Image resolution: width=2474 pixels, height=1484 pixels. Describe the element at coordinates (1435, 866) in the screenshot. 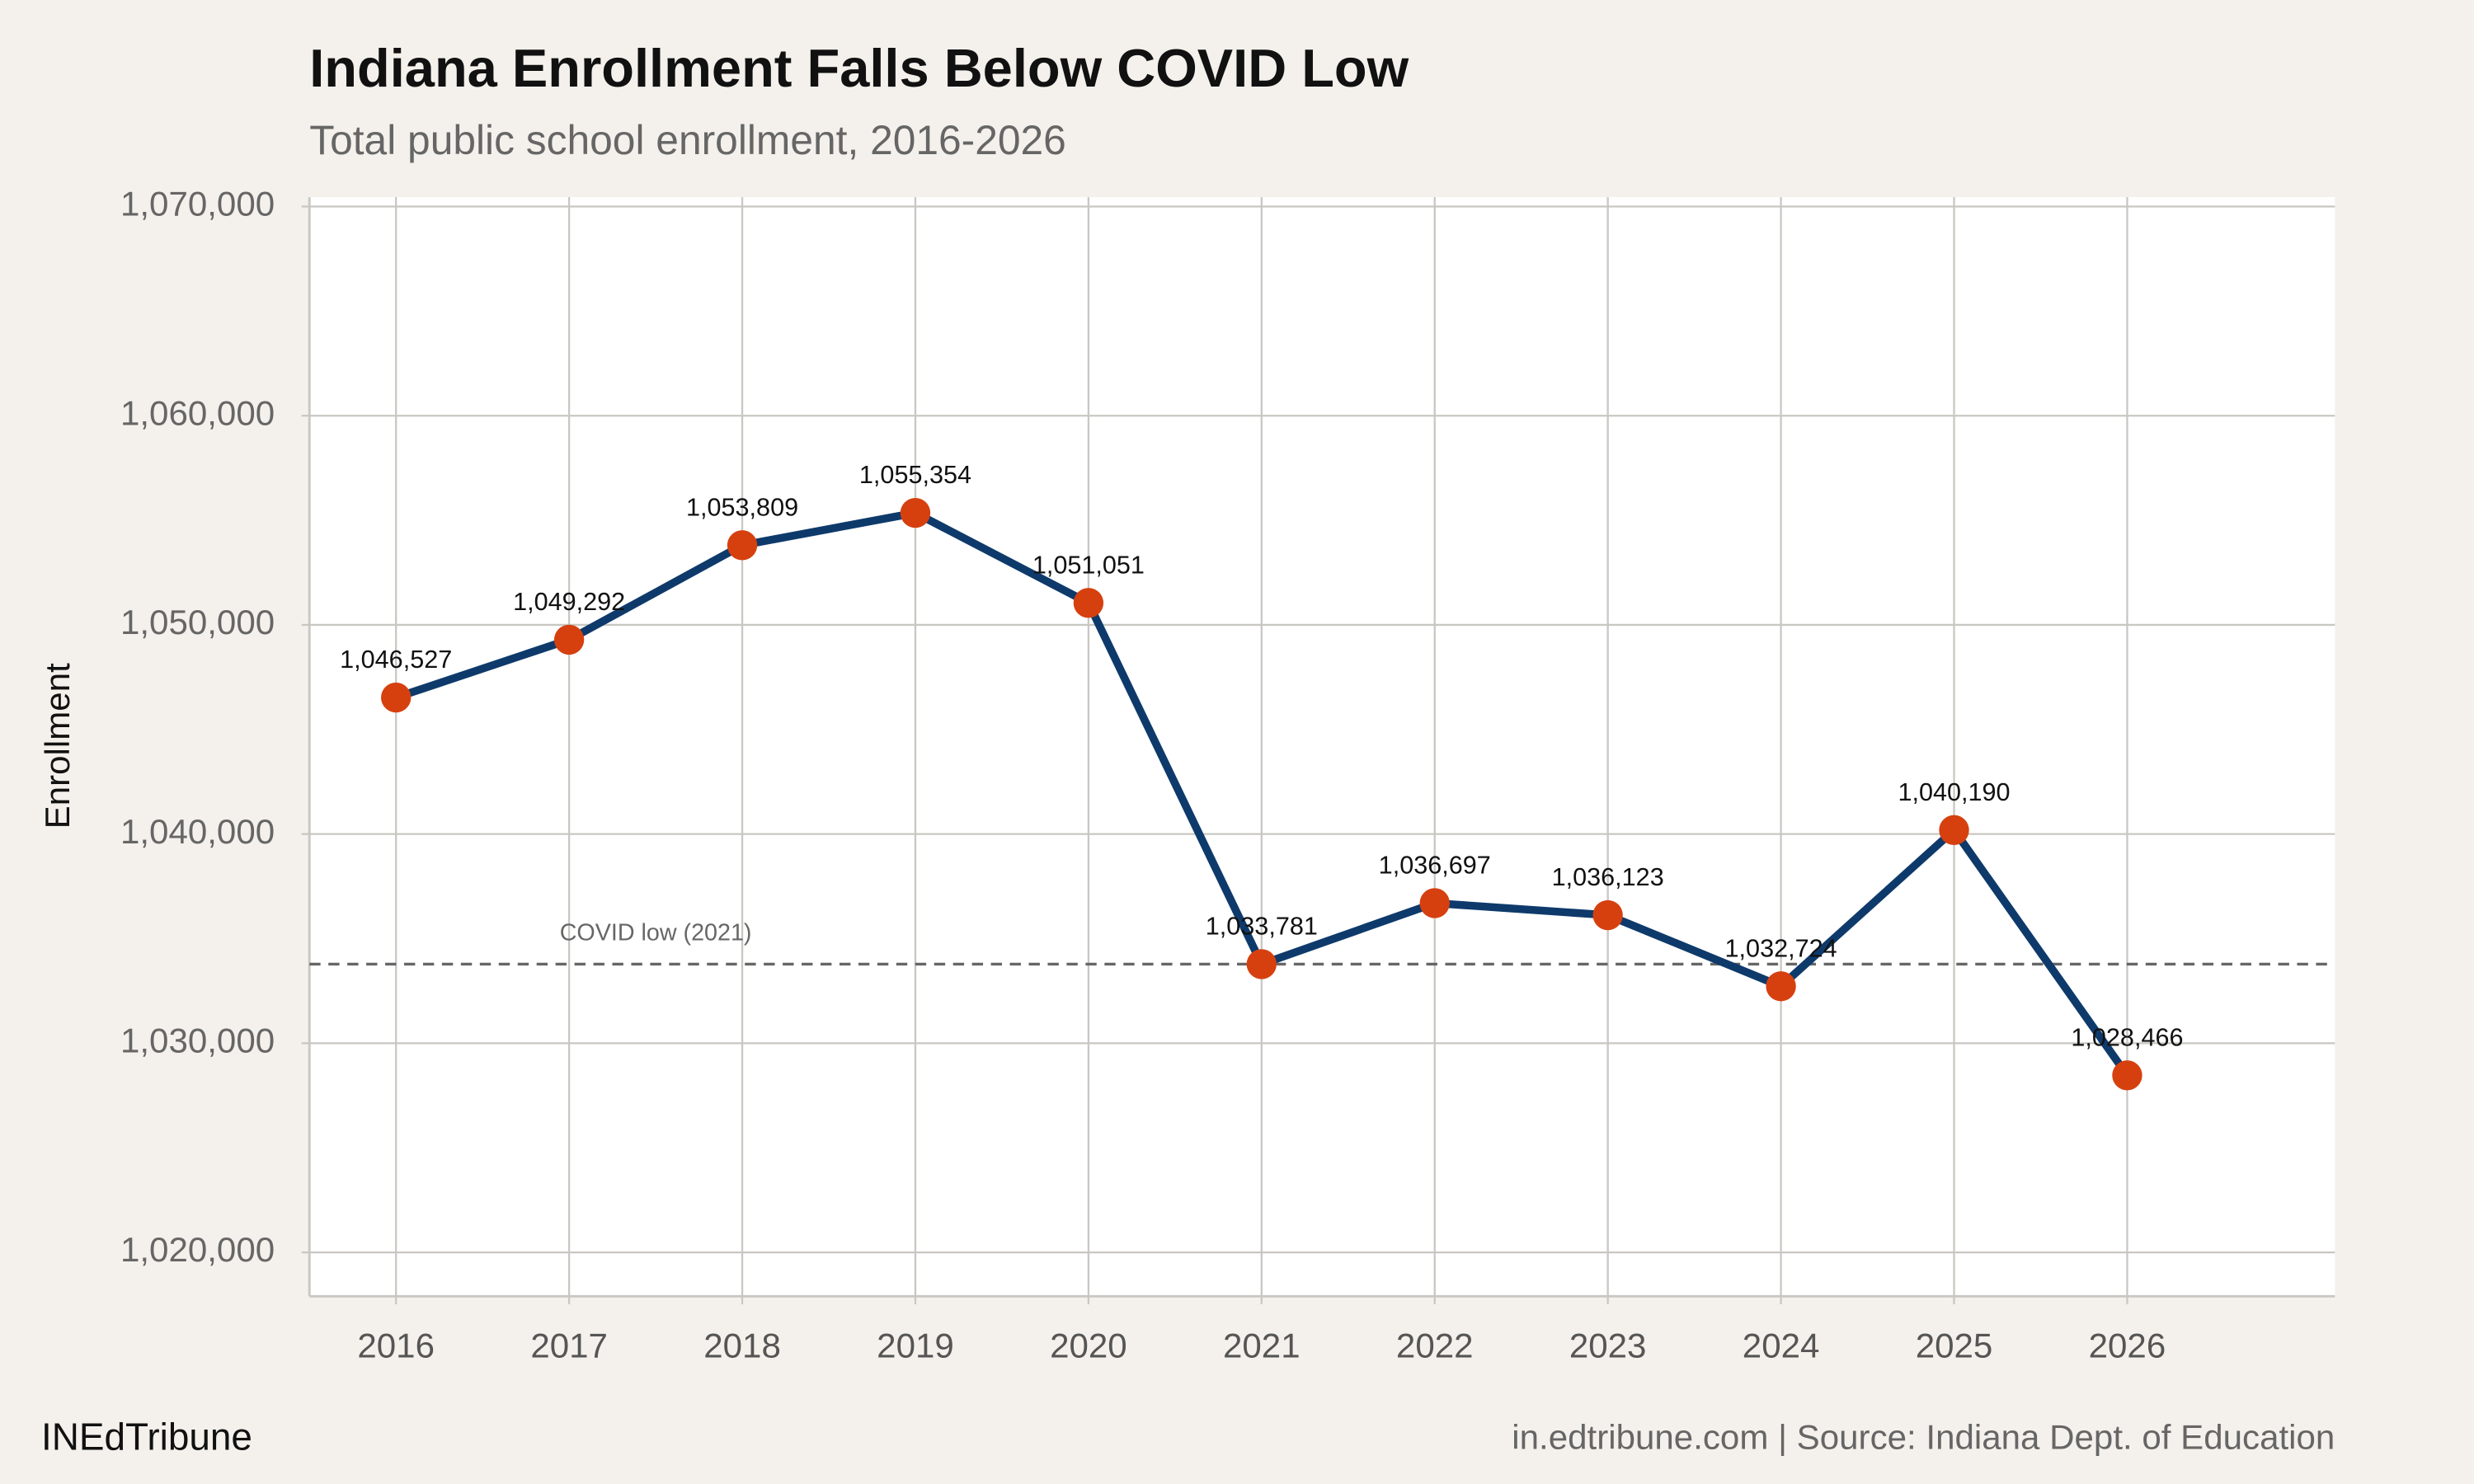

I see `data-label: 1,036,697` at that location.